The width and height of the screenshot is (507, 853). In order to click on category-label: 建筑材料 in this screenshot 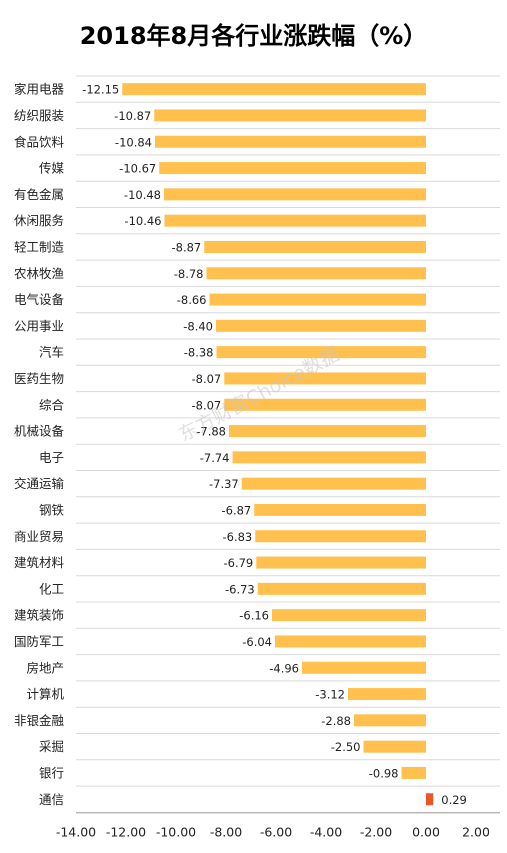, I will do `click(39, 562)`.